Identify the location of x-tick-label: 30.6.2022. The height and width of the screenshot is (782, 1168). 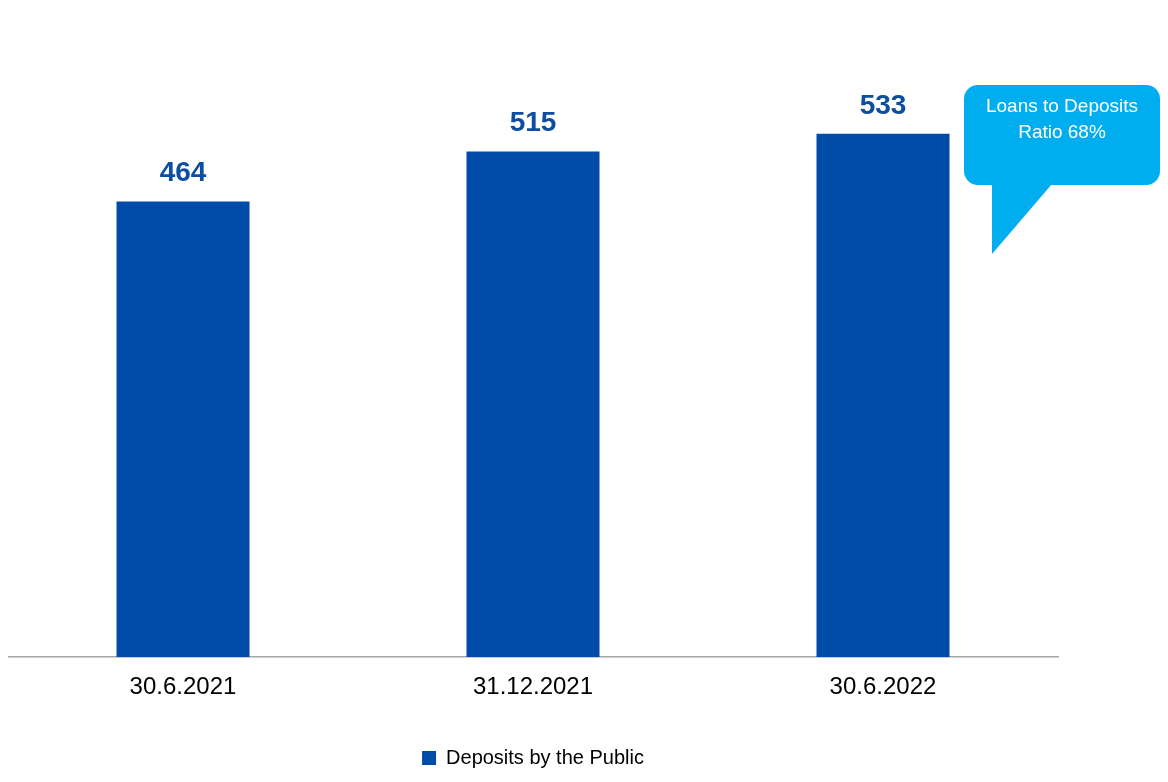
(883, 686).